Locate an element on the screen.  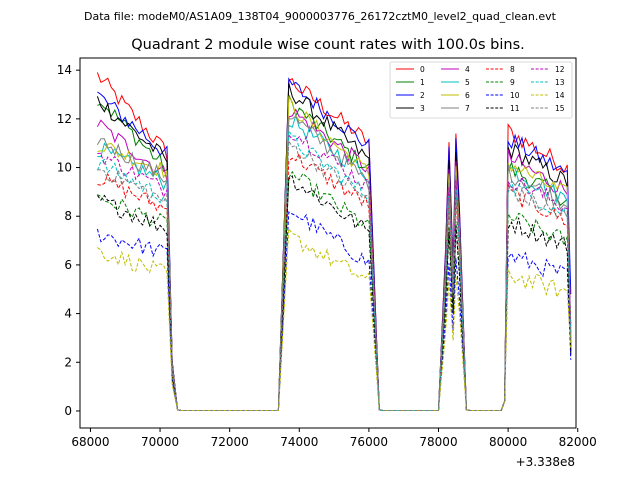
legend-label-14: 14 is located at coordinates (560, 95).